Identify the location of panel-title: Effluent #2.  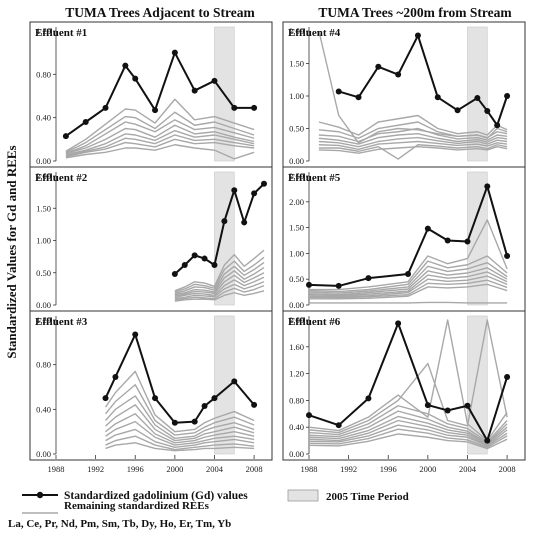
(61, 178).